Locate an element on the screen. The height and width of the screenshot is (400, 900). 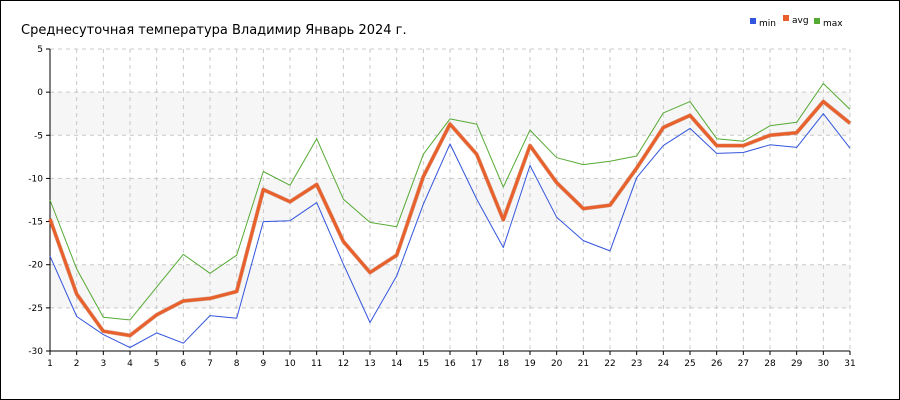
x-tick-label: 31 is located at coordinates (849, 364).